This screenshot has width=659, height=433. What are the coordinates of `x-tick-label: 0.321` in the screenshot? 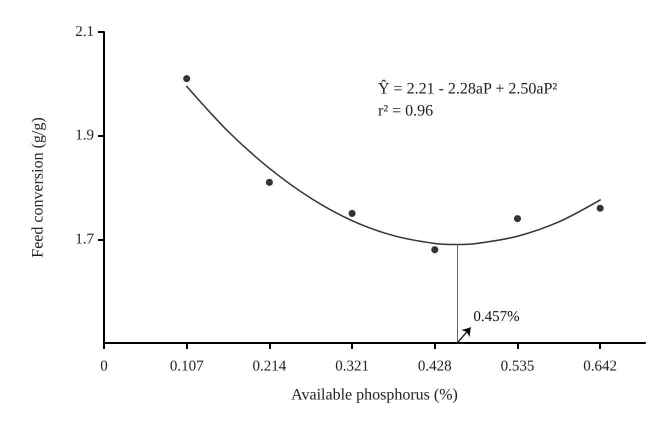 It's located at (352, 366).